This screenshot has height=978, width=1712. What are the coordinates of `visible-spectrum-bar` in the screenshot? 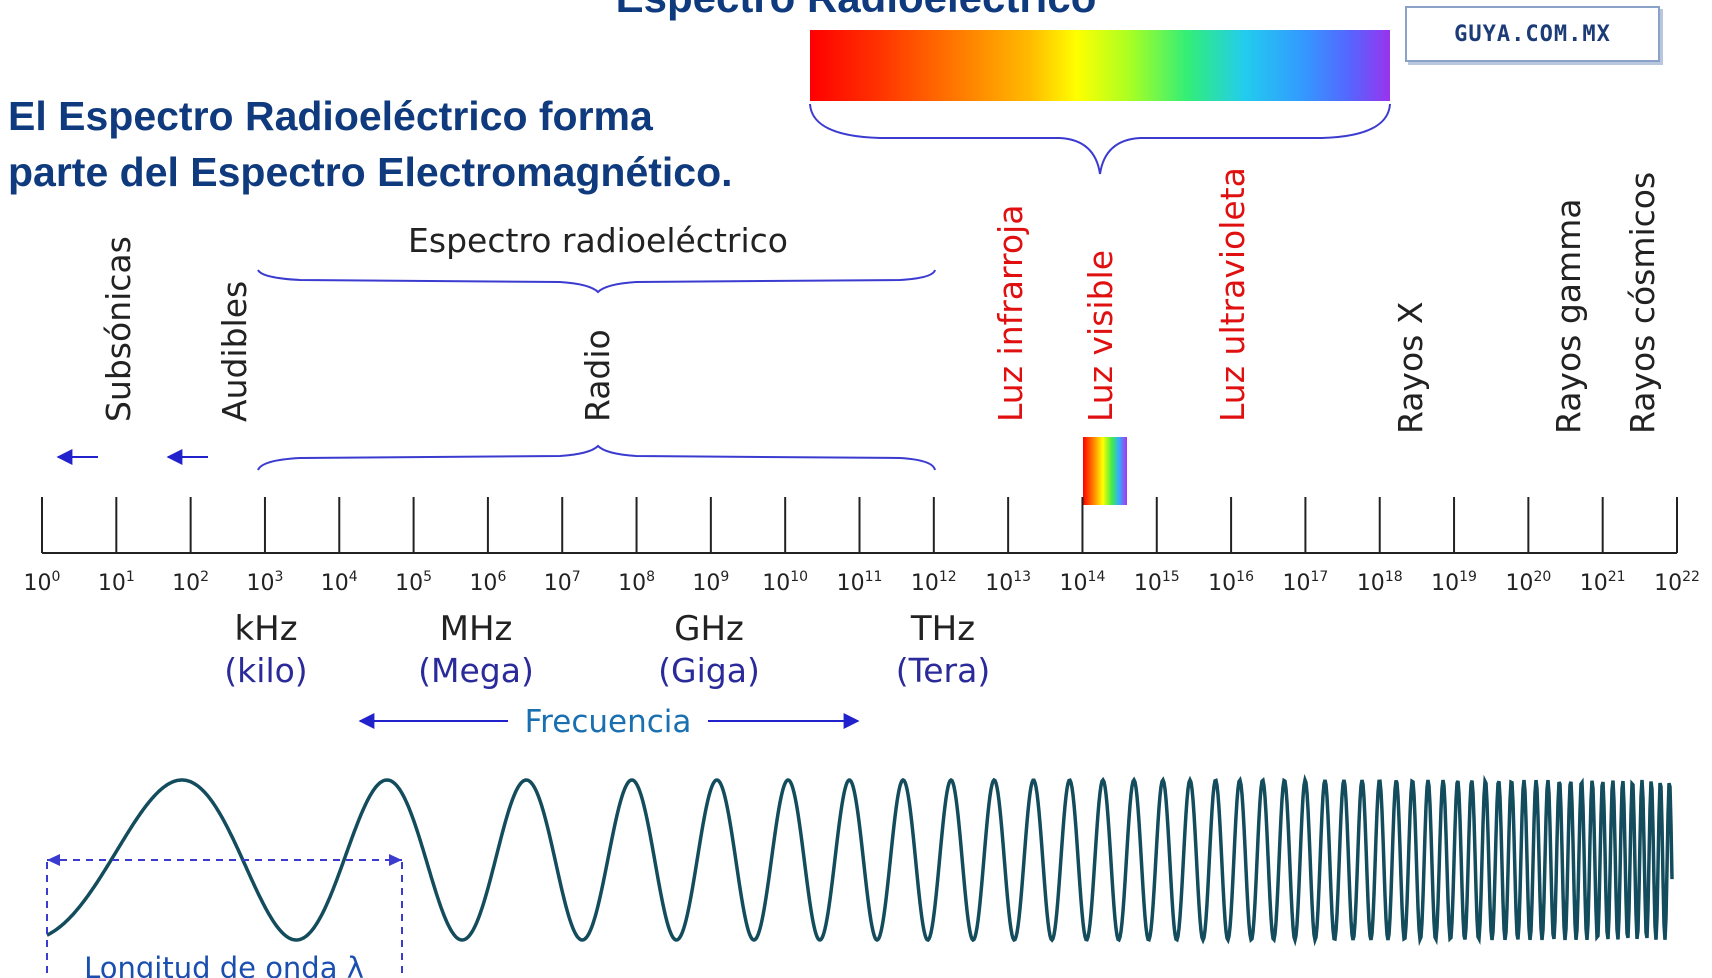 It's located at (1100, 65).